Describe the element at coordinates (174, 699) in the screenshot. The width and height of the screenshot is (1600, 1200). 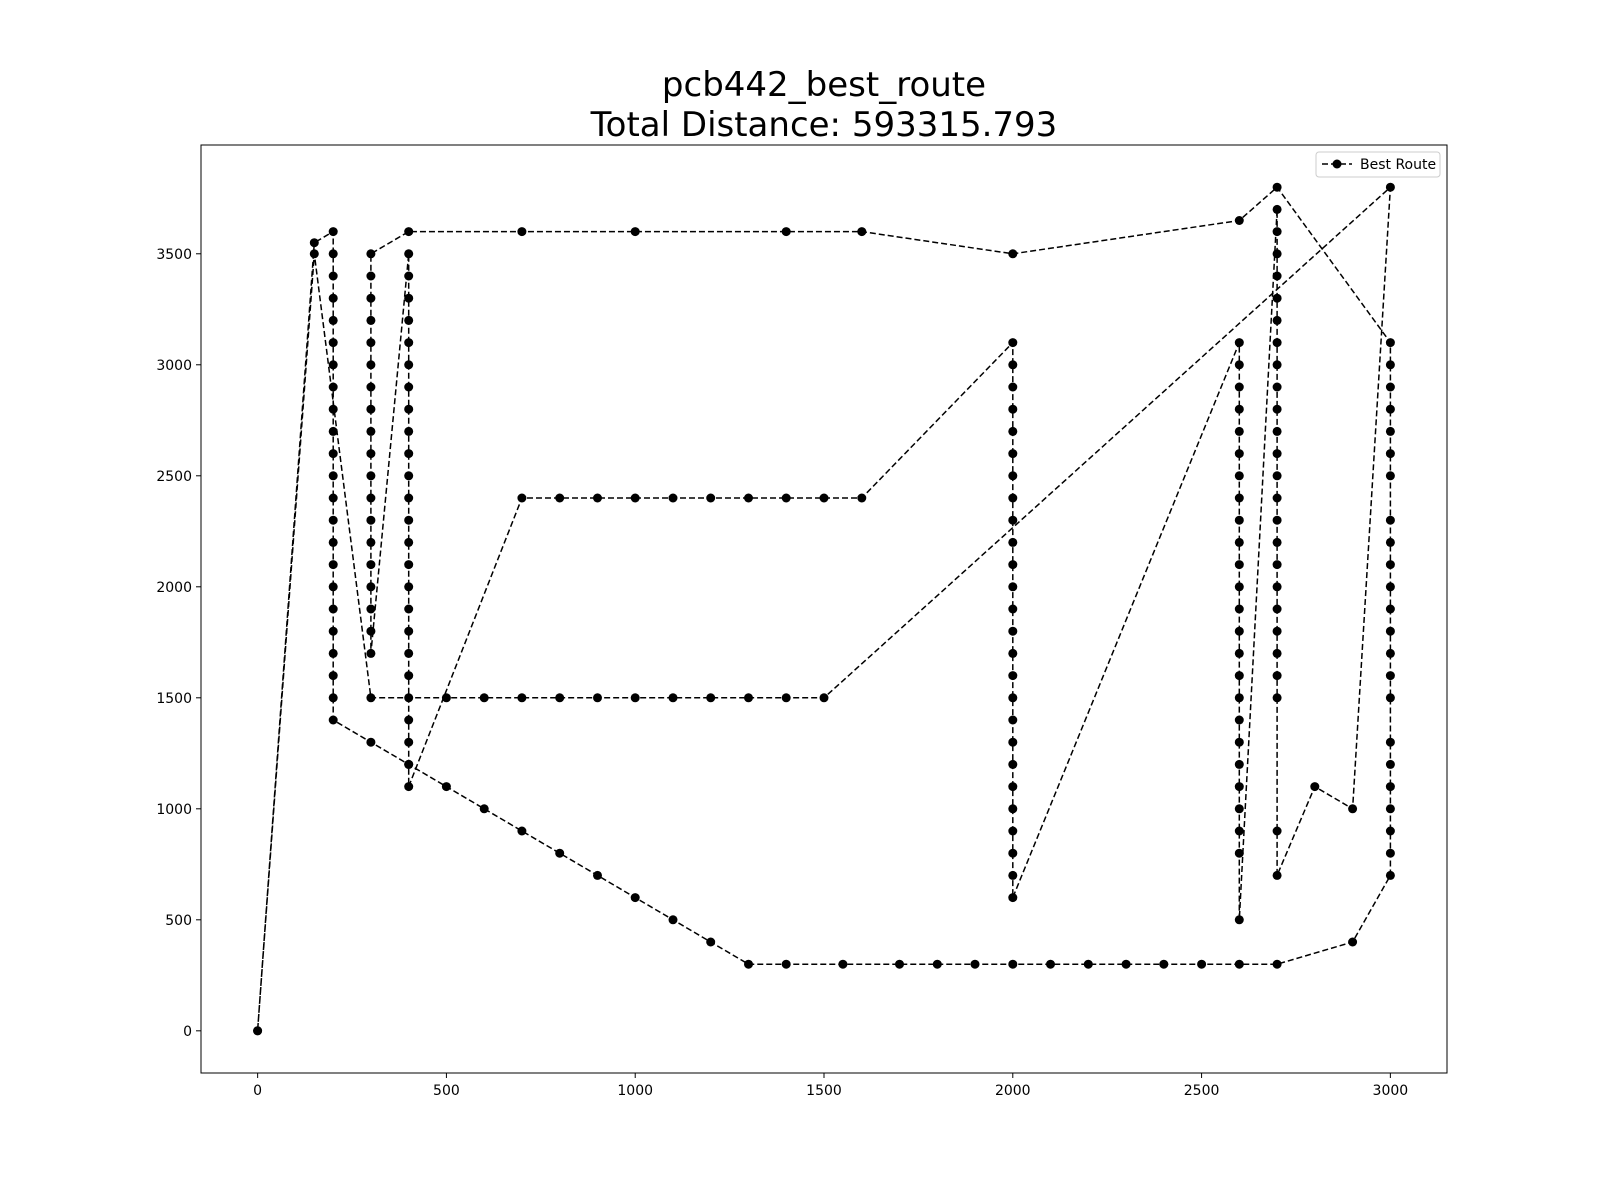
I see `y-tick-label: 1500` at that location.